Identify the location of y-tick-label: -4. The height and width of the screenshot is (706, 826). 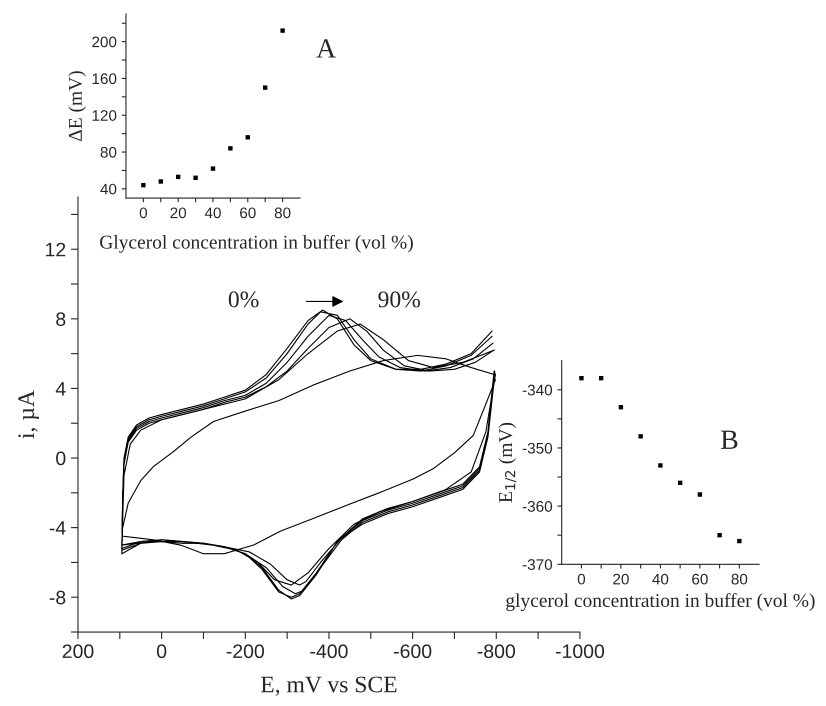
(58, 528).